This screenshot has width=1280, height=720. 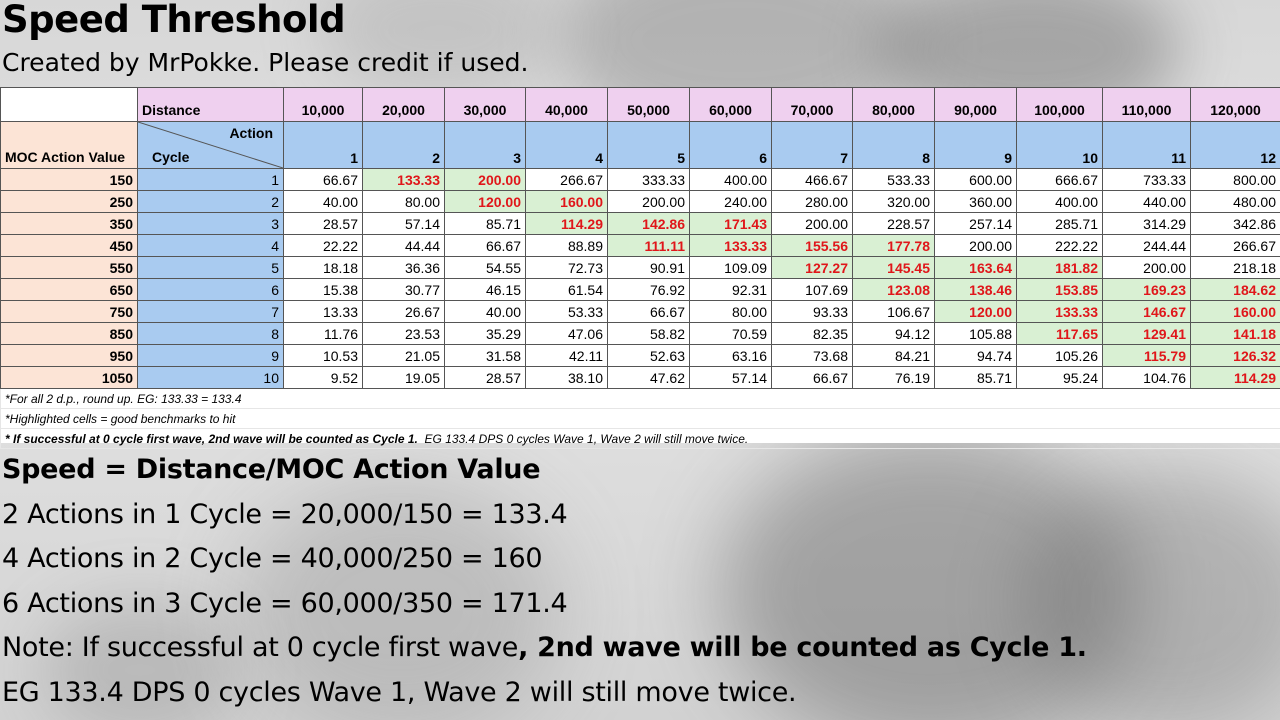 I want to click on moc-value-cell: 1050, so click(x=69, y=377).